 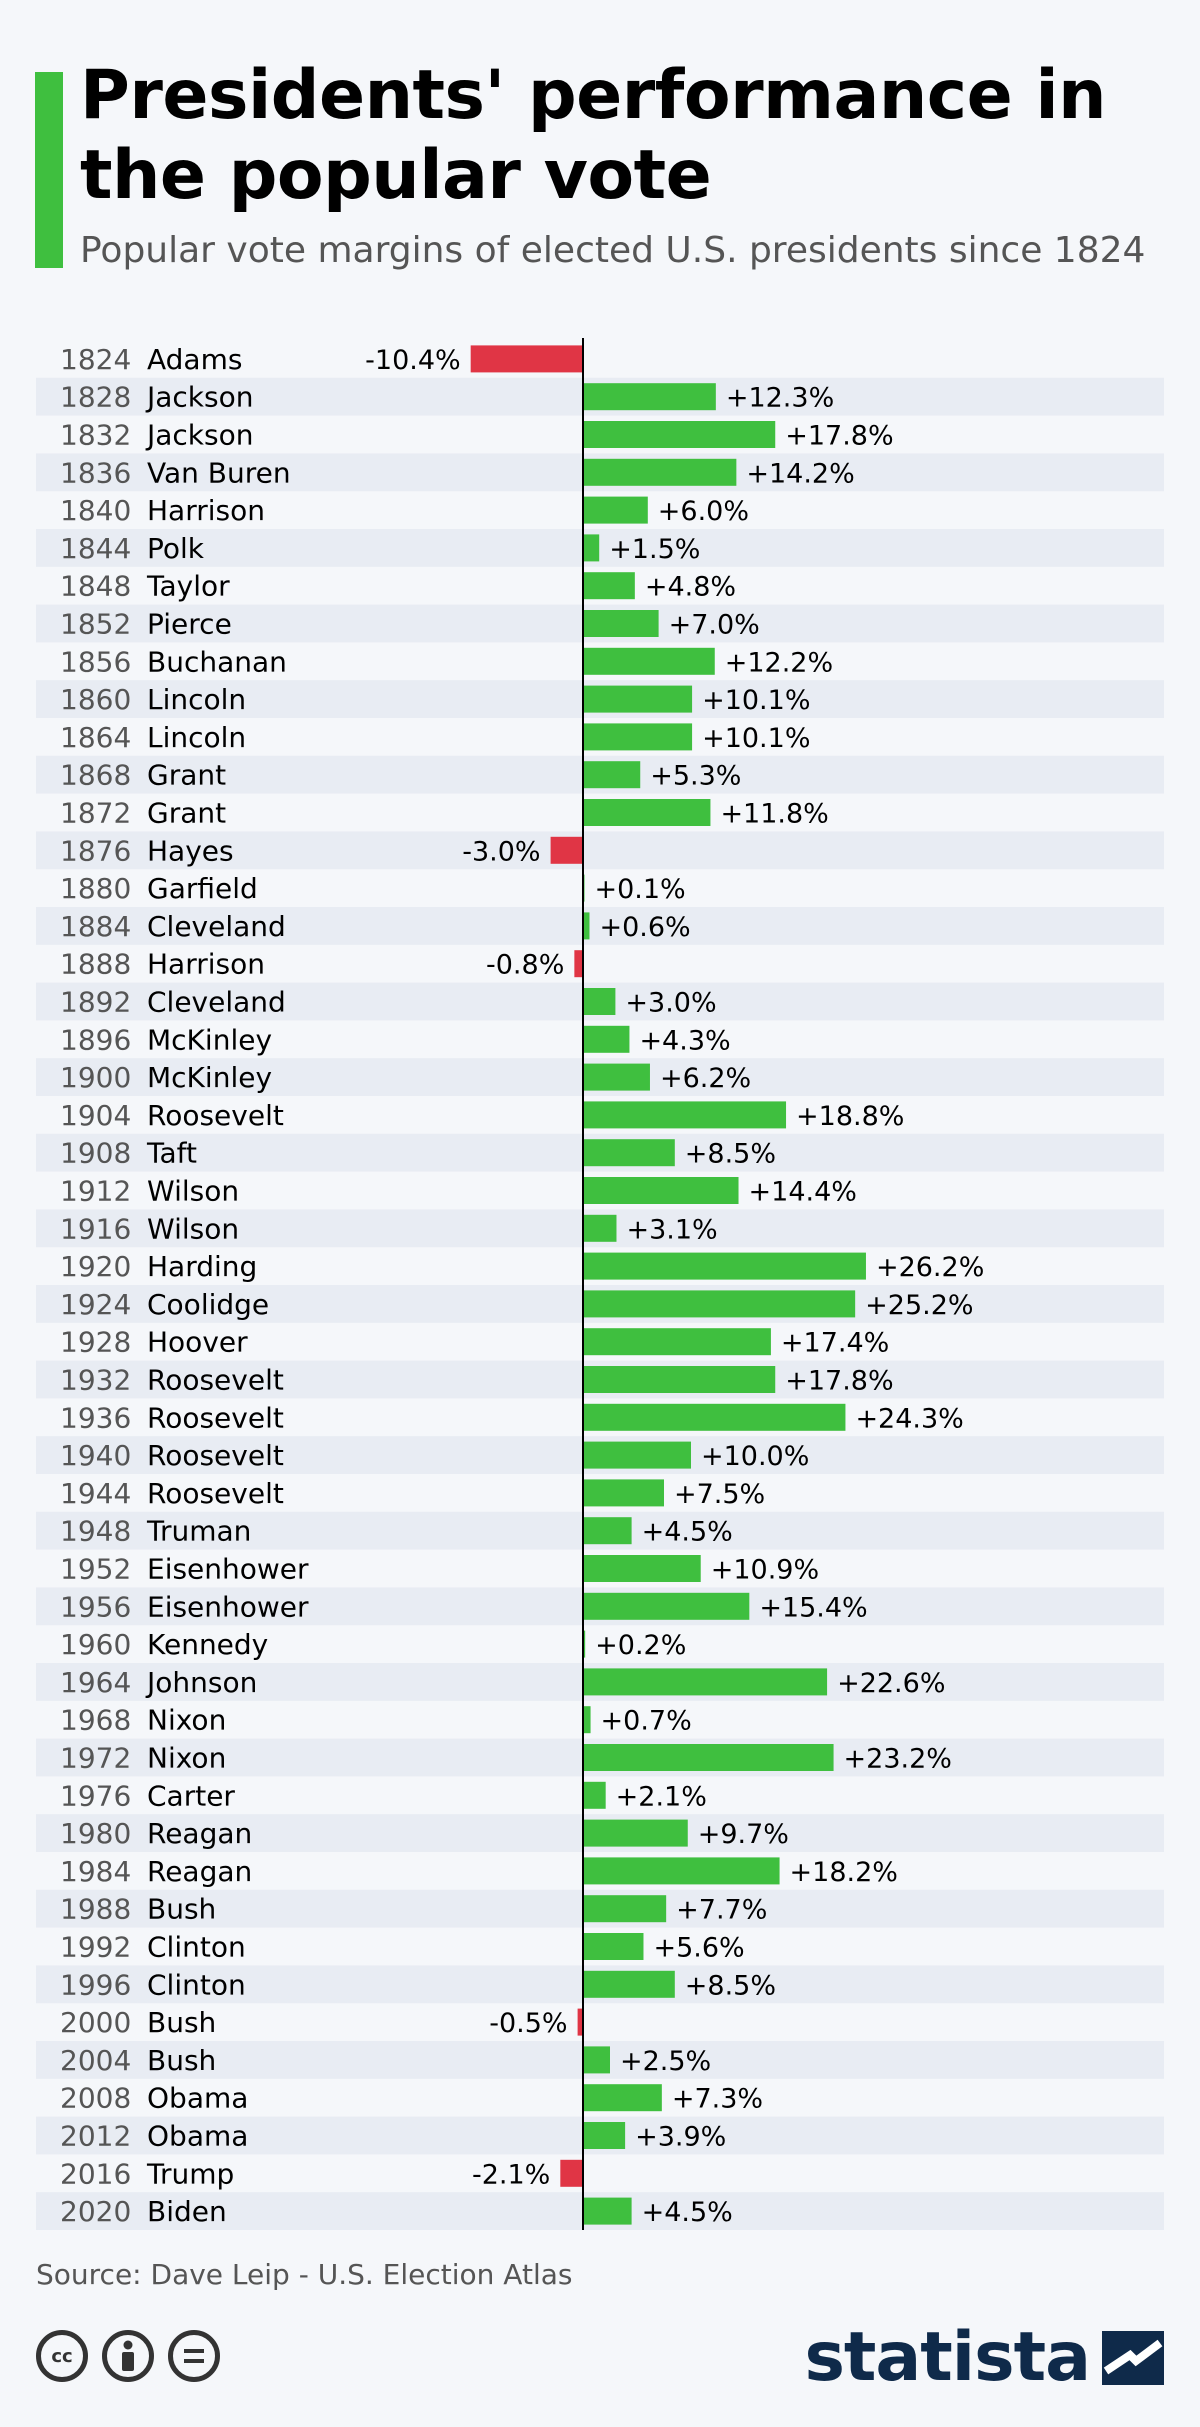 I want to click on value-label: +7.5%, so click(x=719, y=1494).